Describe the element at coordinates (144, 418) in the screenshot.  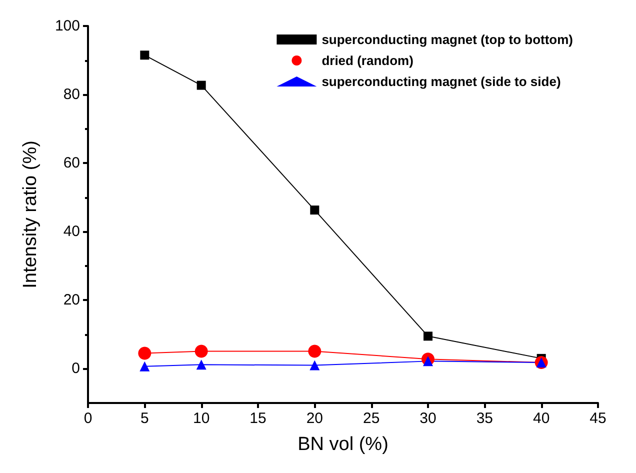
I see `x-tick-label: 5` at that location.